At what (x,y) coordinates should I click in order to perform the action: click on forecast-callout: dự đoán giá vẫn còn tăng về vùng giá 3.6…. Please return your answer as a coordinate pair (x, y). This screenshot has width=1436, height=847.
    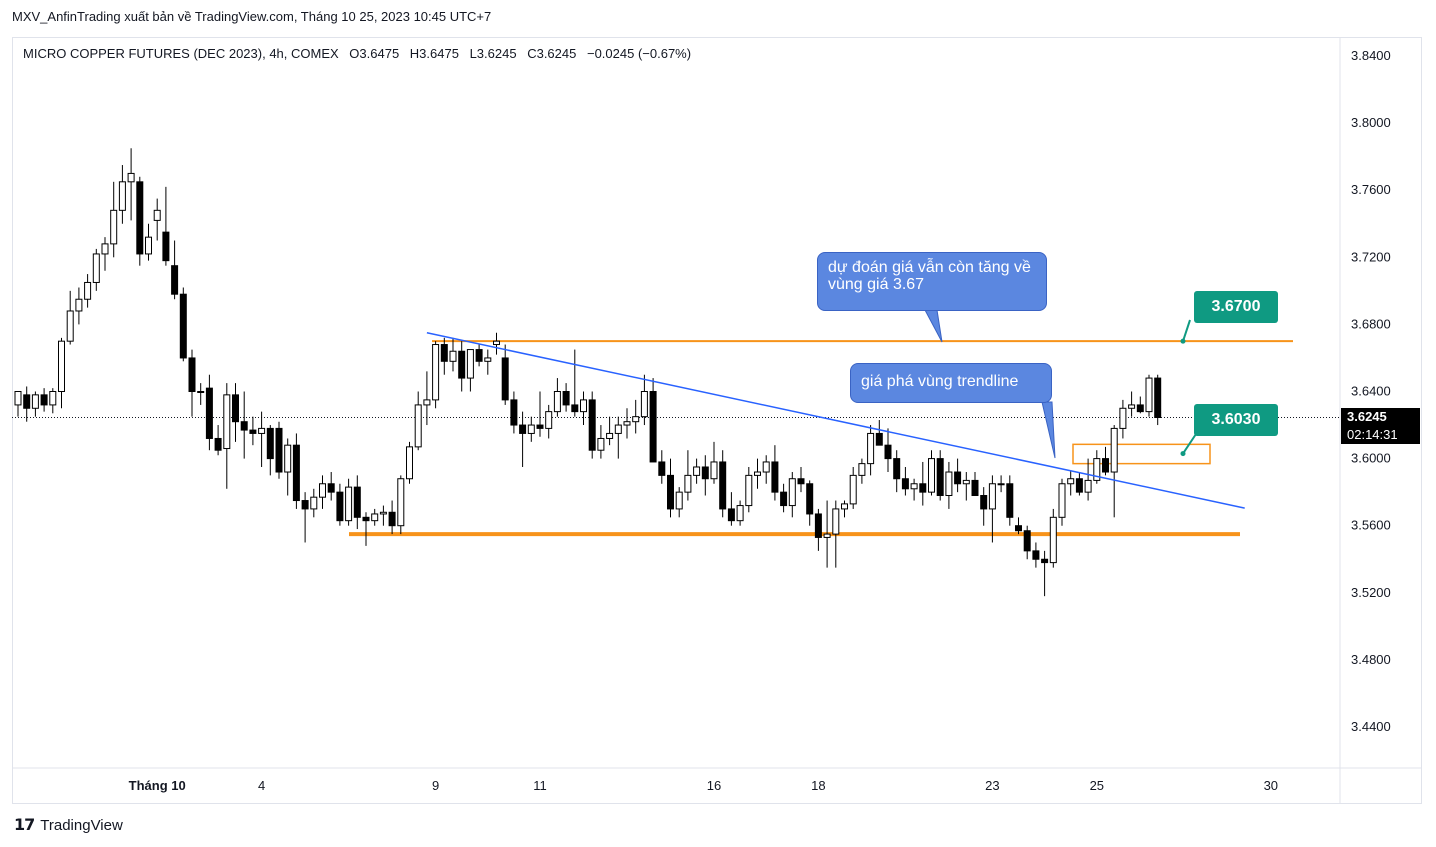
    Looking at the image, I should click on (932, 281).